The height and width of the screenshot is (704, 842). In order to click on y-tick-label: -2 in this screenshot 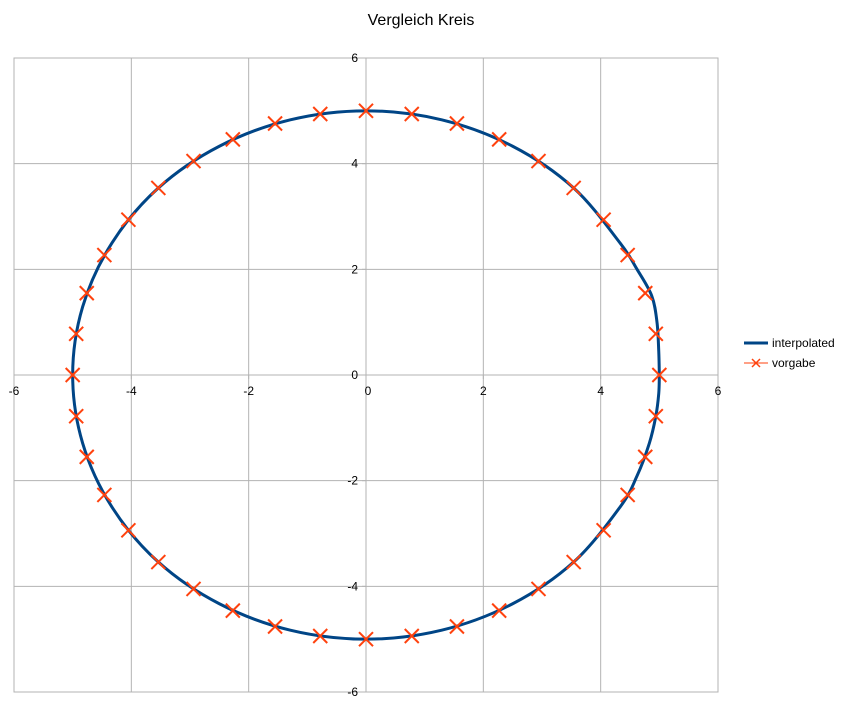, I will do `click(352, 481)`.